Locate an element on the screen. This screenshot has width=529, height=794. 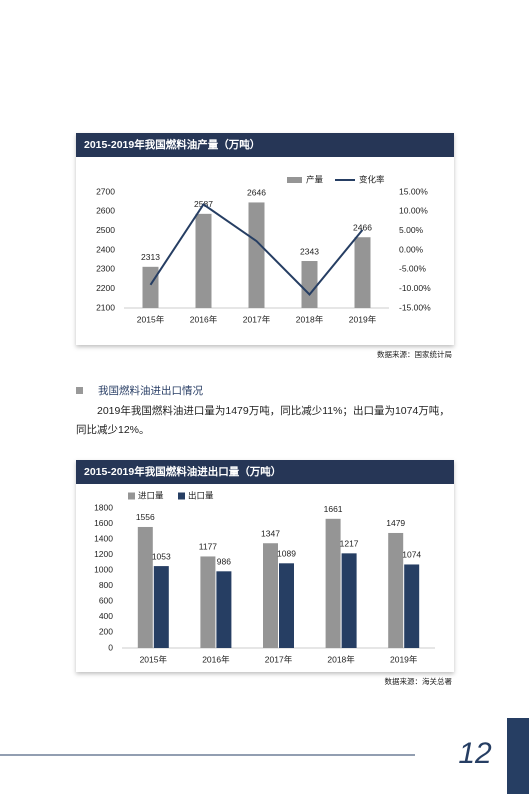
y-tick-label: 400 is located at coordinates (106, 616).